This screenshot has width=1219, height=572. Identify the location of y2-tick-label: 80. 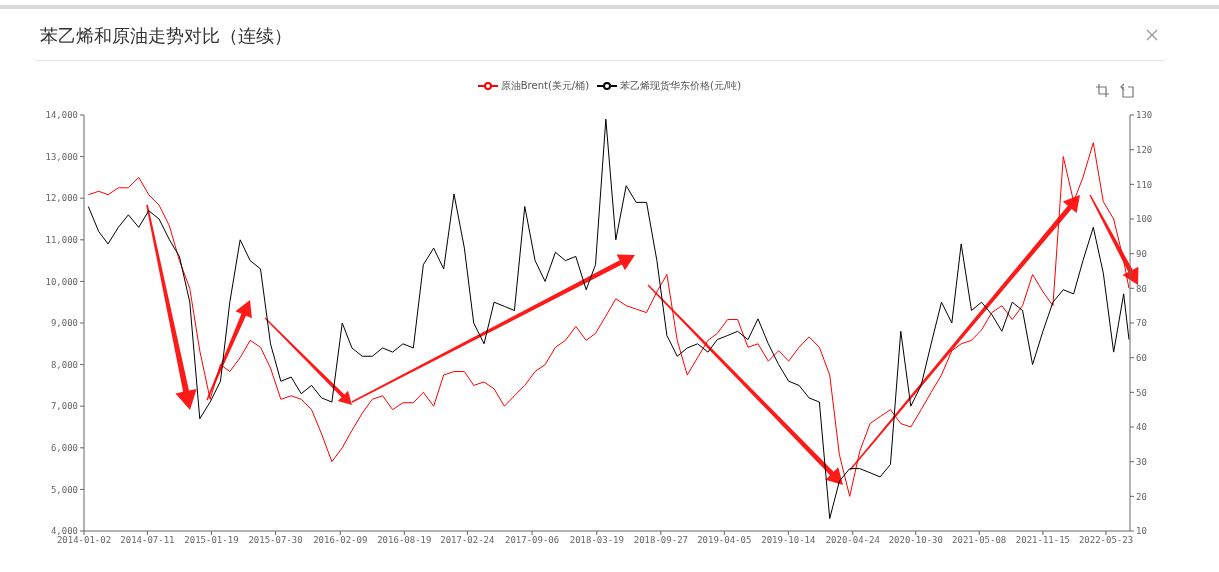
(1141, 288).